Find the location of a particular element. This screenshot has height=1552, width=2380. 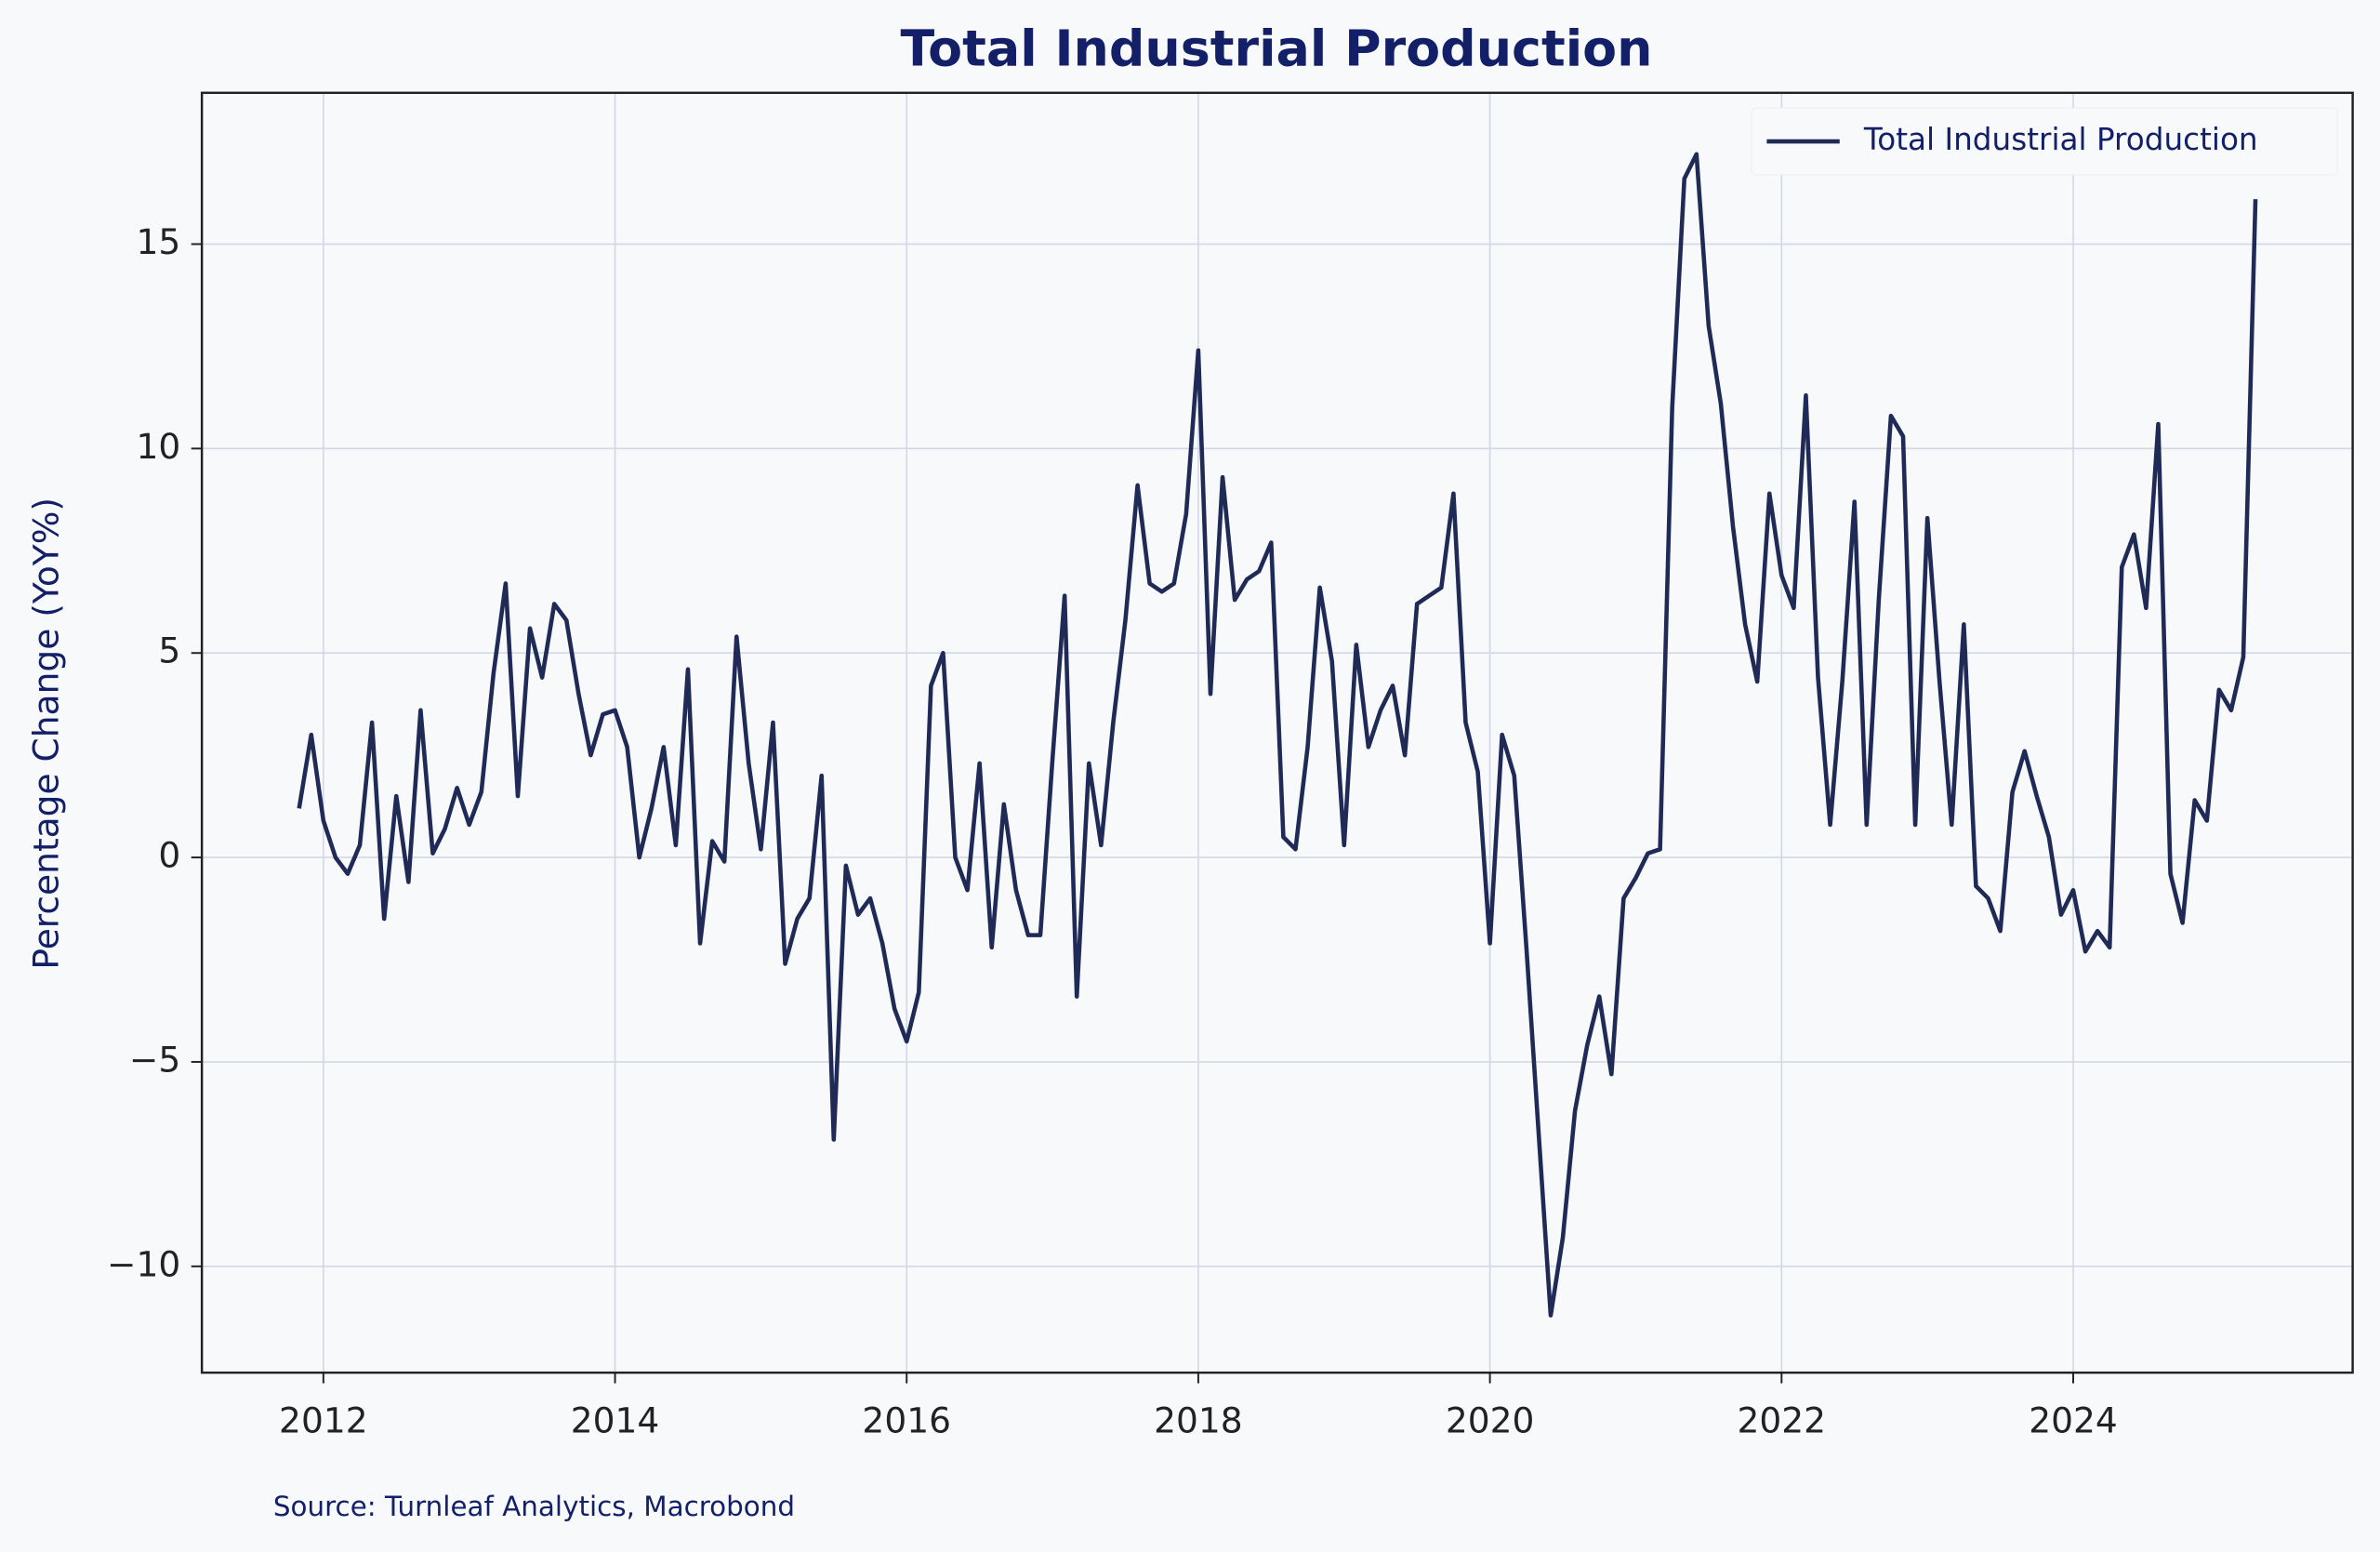

x-tick-label: 2024 is located at coordinates (2073, 1420).